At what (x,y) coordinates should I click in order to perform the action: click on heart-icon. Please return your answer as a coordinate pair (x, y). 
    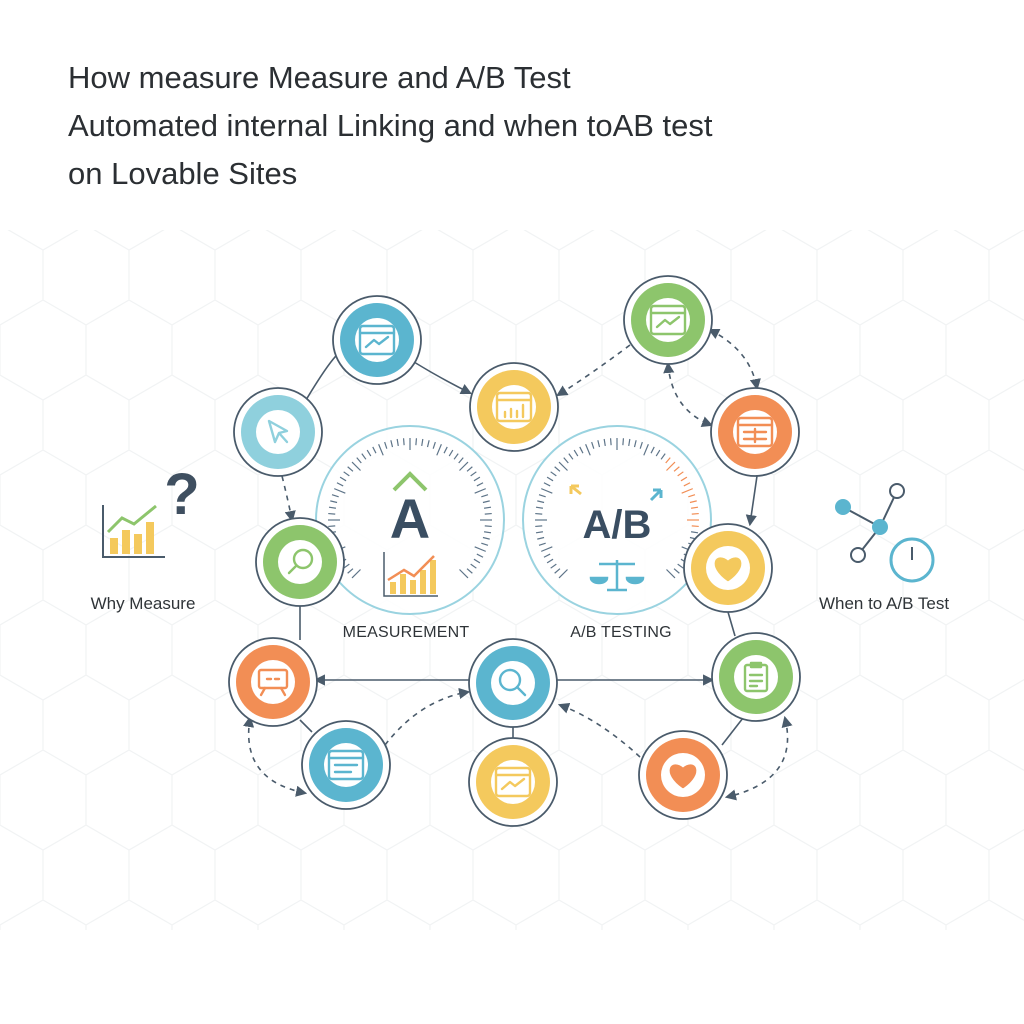
    Looking at the image, I should click on (683, 776).